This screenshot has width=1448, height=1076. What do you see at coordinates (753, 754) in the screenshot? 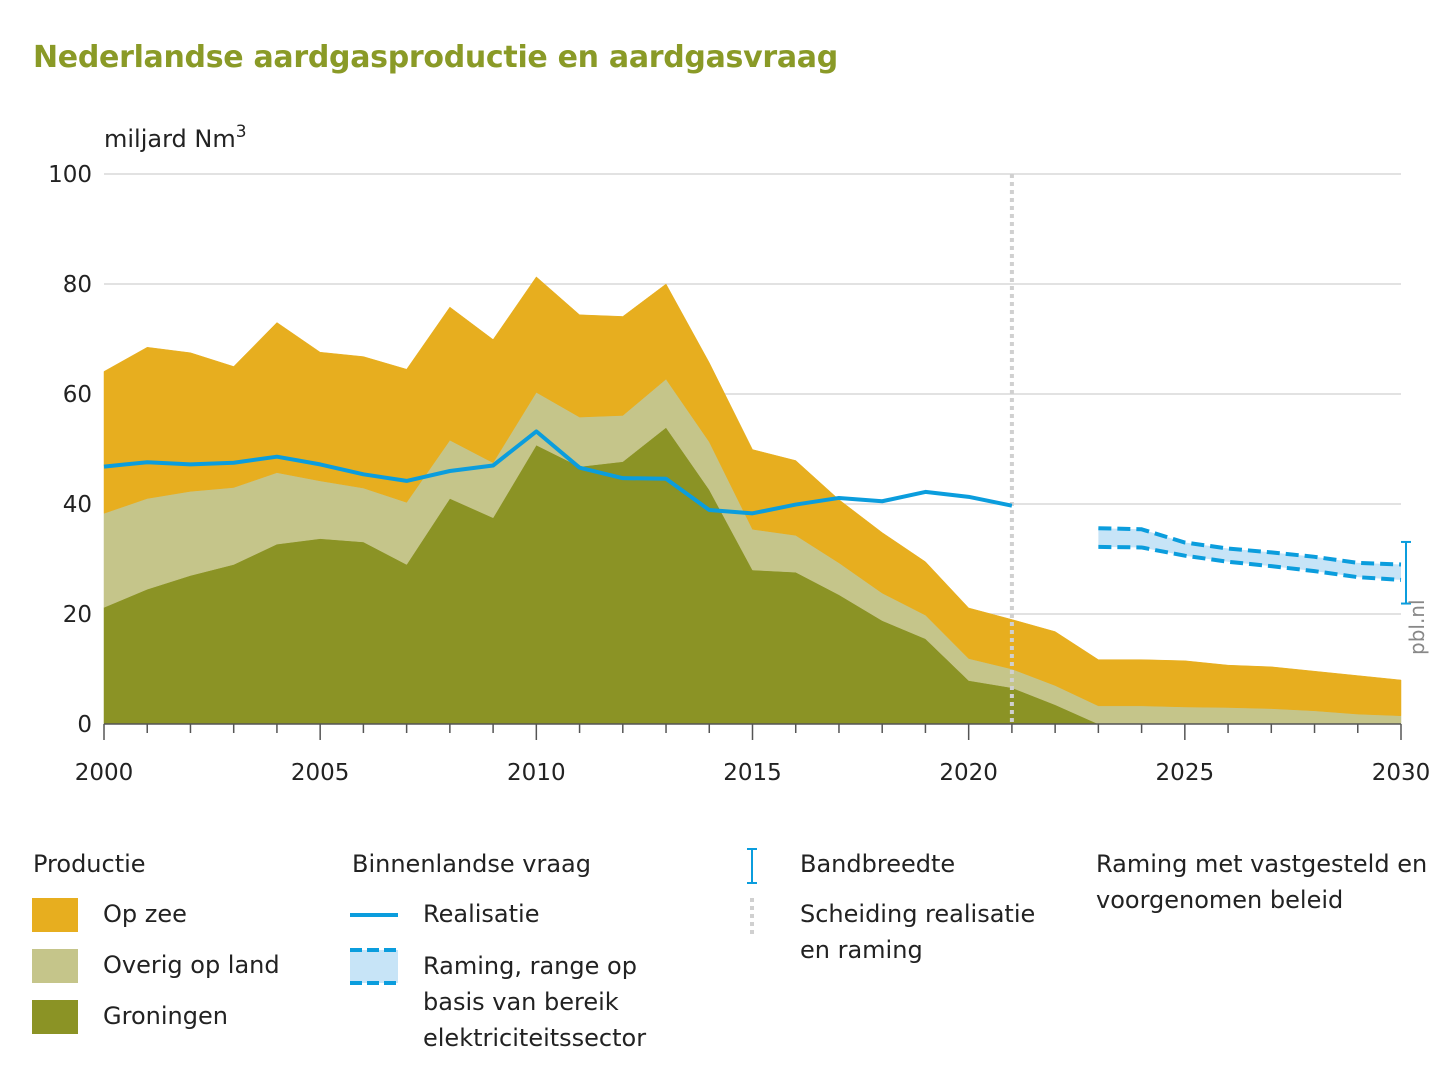
I see `axis-ticks: 2000 2005 2010 2015 2020 2025 2030` at bounding box center [753, 754].